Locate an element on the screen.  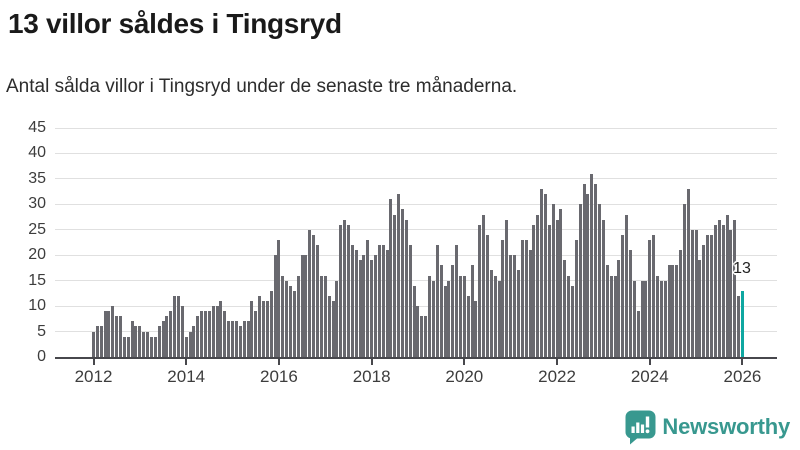
x-axis-tick-2016 is located at coordinates (278, 362).